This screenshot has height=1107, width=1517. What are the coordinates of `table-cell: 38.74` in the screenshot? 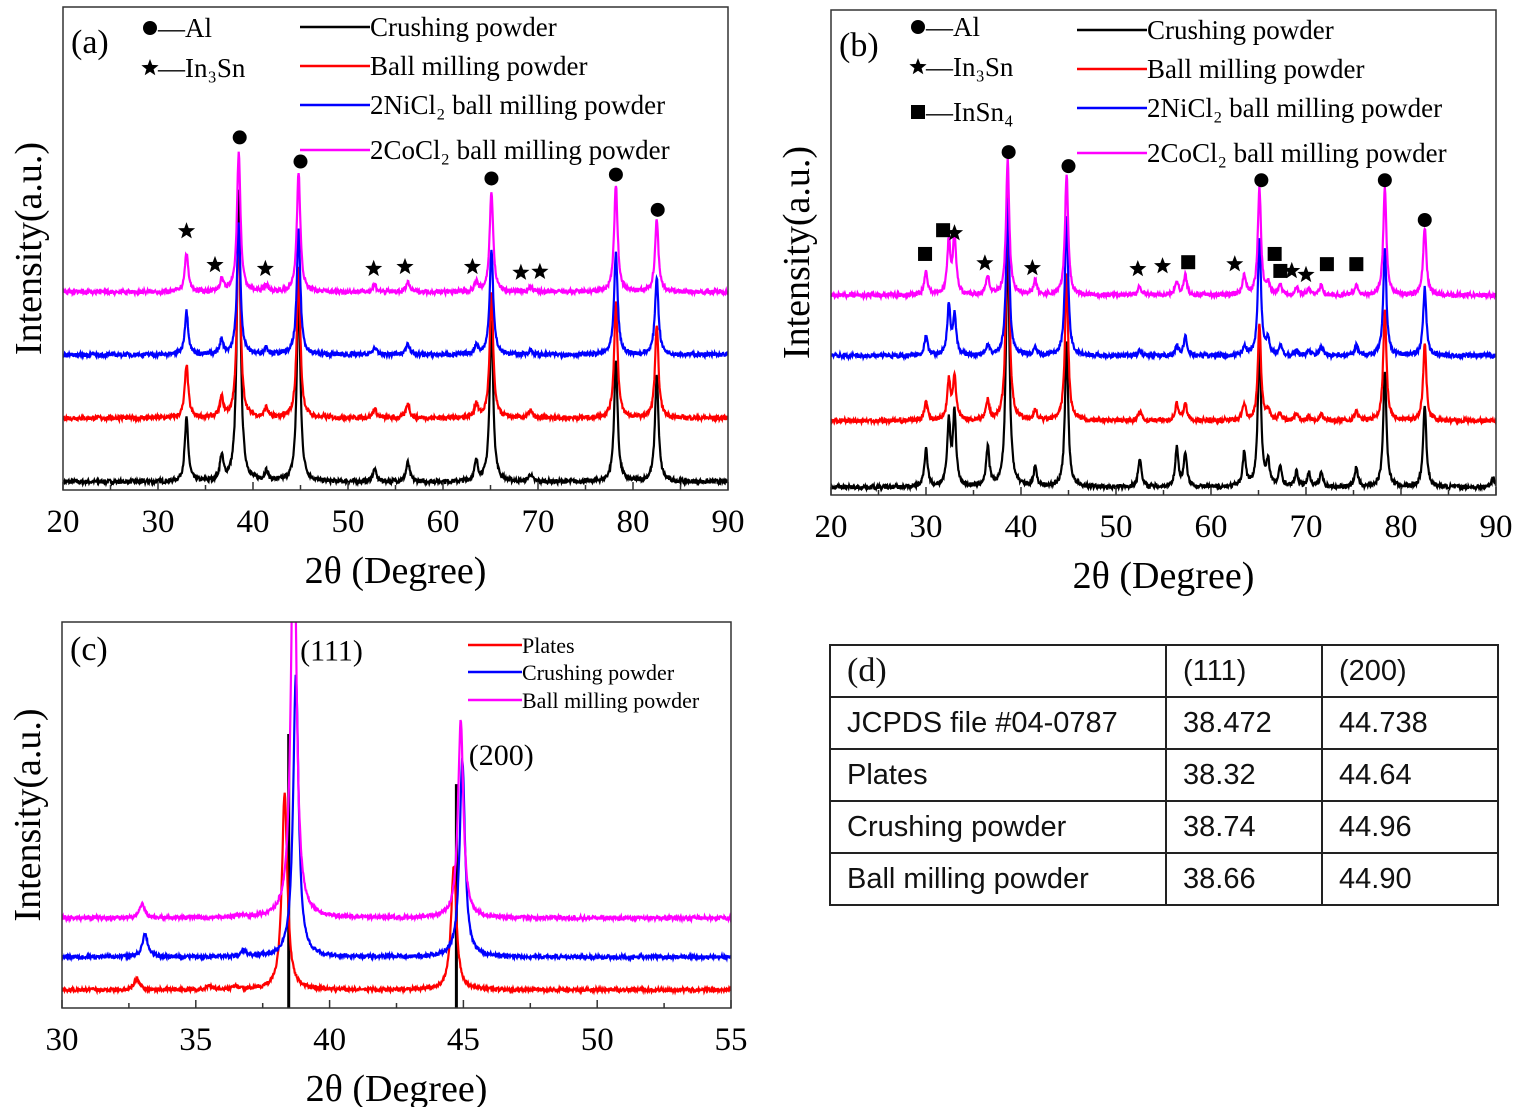 It's located at (1244, 827).